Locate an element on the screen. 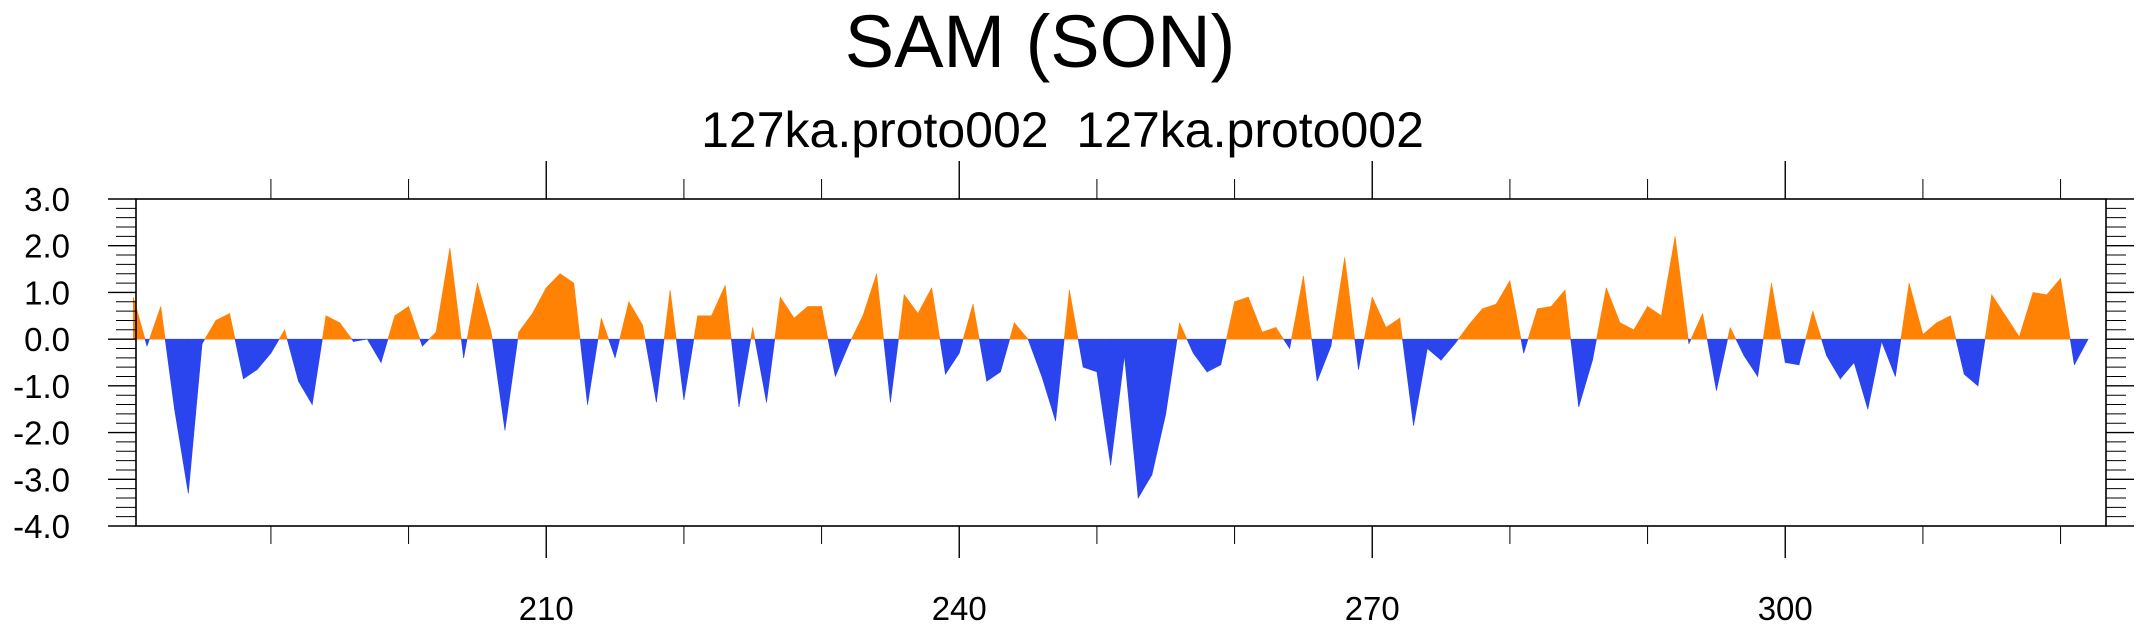  x-tick-label: 240 is located at coordinates (959, 608).